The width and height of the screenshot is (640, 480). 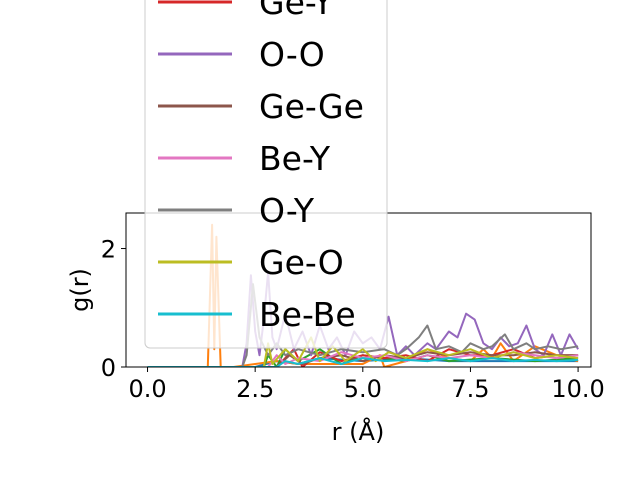 I want to click on x-tick-label: 5.0, so click(x=363, y=389).